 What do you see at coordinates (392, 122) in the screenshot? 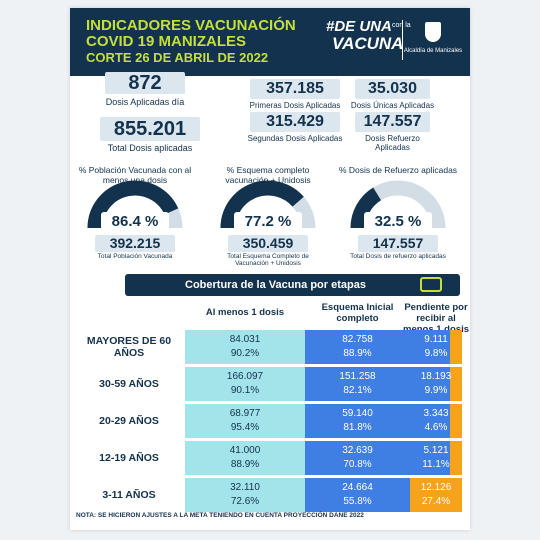
I see `stat-value: 147.557` at bounding box center [392, 122].